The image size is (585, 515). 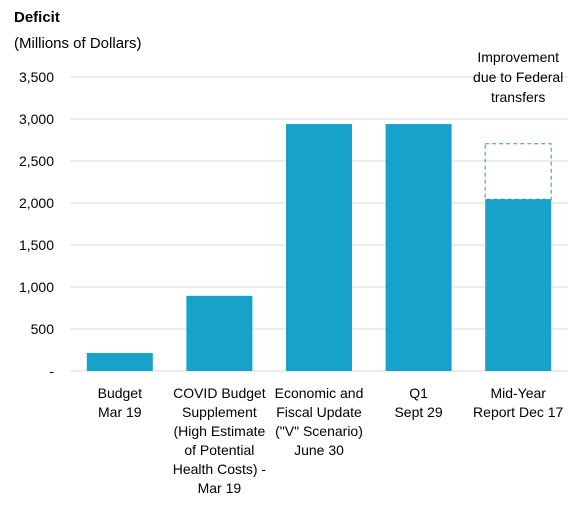 What do you see at coordinates (418, 412) in the screenshot?
I see `x-tick-label: Sept 29` at bounding box center [418, 412].